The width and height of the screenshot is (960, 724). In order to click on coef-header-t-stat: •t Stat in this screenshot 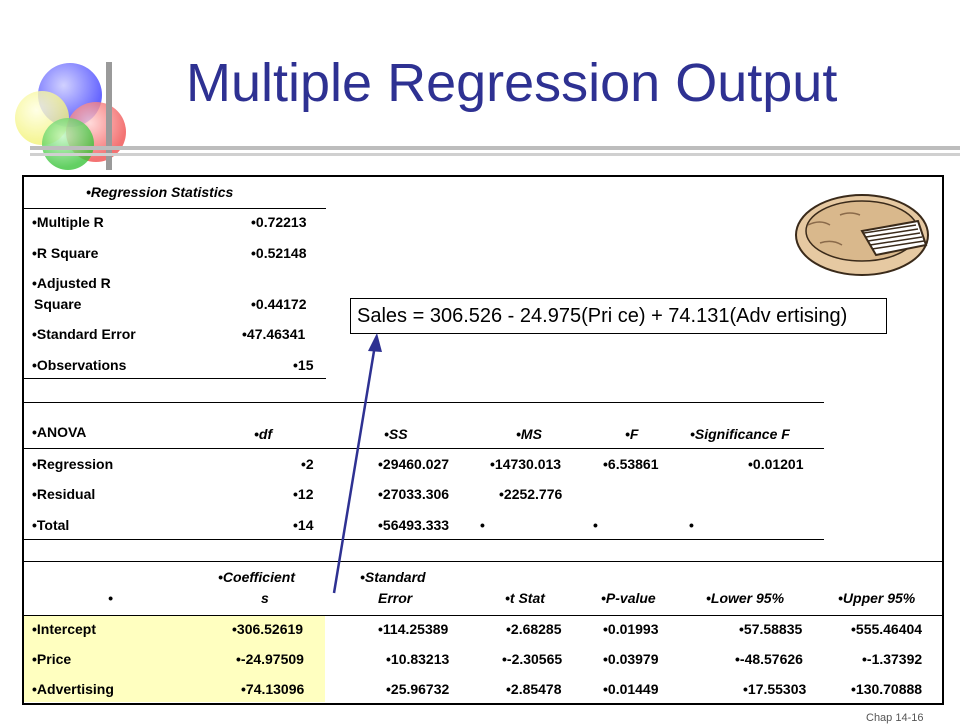, I will do `click(525, 598)`.